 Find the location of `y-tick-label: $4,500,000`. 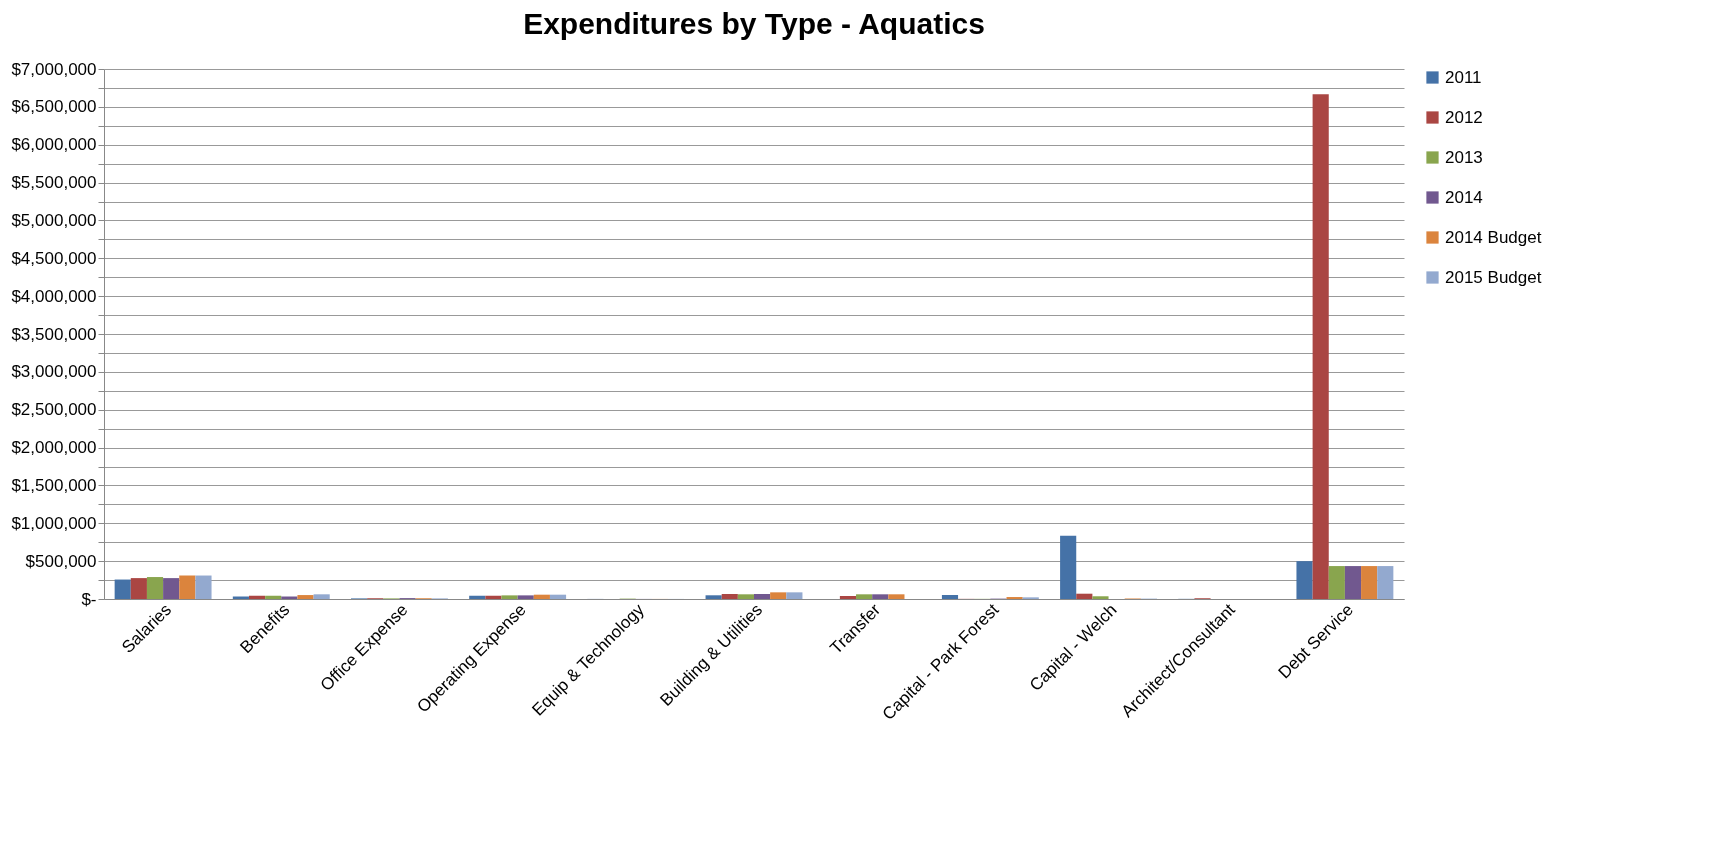

y-tick-label: $4,500,000 is located at coordinates (54, 258).